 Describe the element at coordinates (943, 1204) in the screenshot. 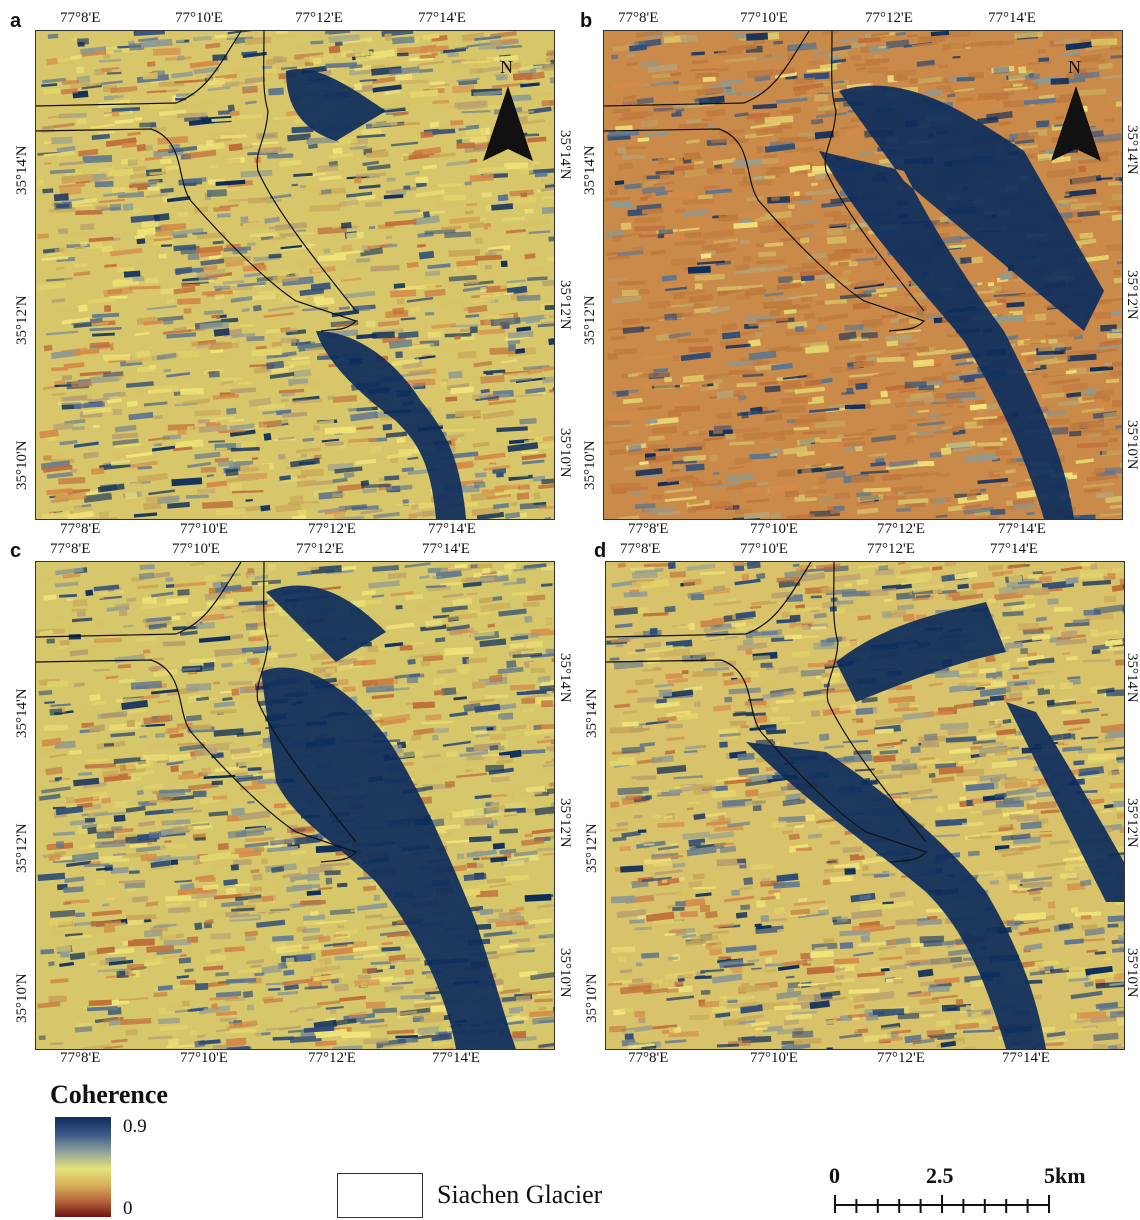

I see `scale-bar` at that location.